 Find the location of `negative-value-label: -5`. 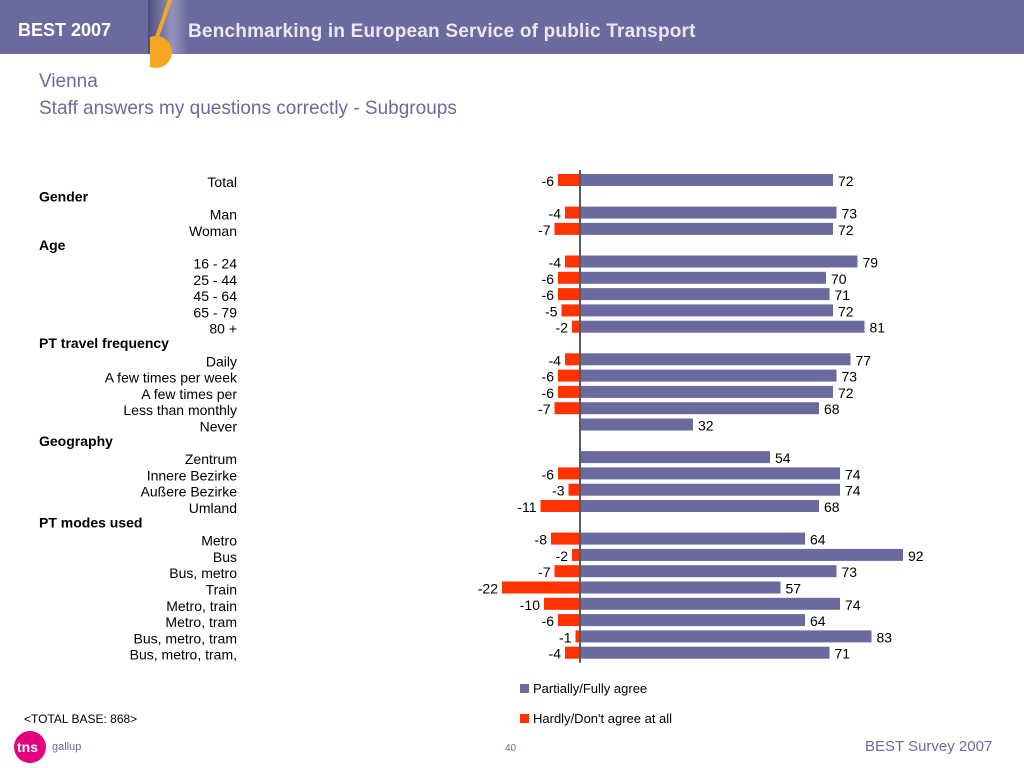

negative-value-label: -5 is located at coordinates (551, 311).